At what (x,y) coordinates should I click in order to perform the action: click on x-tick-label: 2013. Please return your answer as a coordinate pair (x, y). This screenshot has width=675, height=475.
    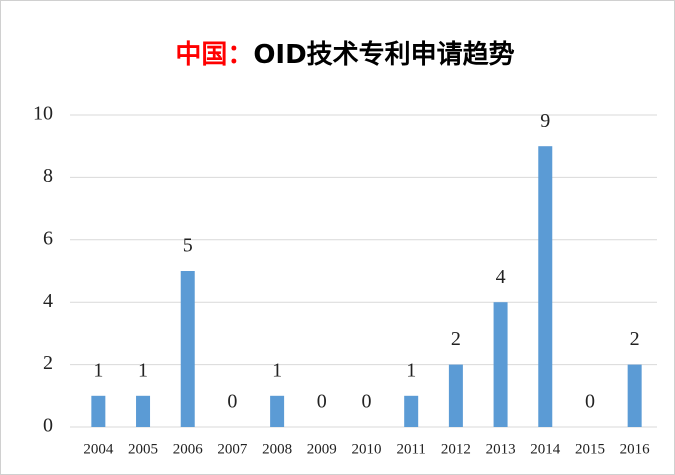
    Looking at the image, I should click on (501, 449).